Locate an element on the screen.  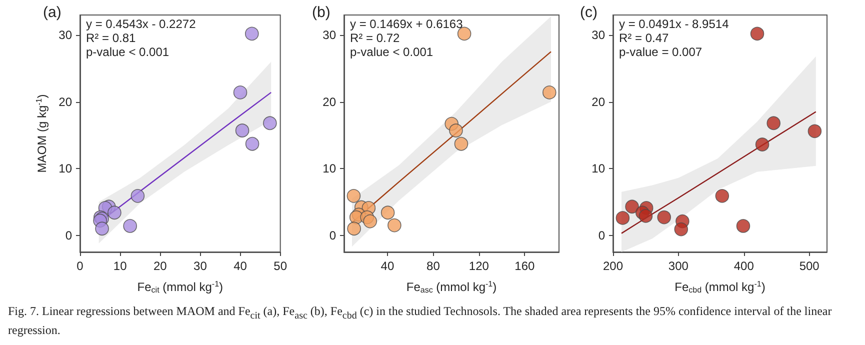
annotation: R² = 0.81 is located at coordinates (111, 38).